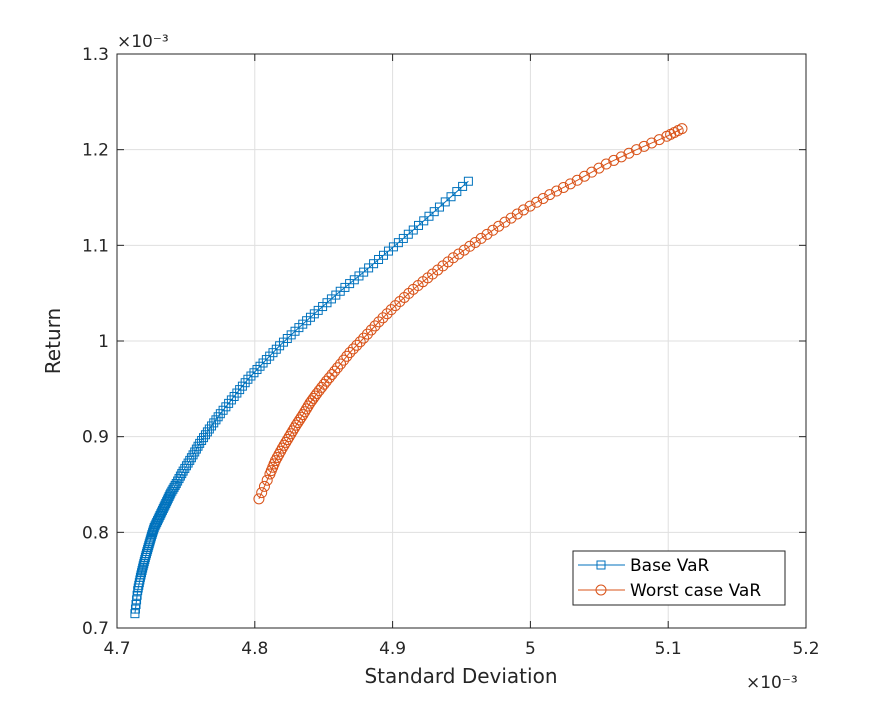  Describe the element at coordinates (95, 246) in the screenshot. I see `y-tick-label: 1.1` at that location.